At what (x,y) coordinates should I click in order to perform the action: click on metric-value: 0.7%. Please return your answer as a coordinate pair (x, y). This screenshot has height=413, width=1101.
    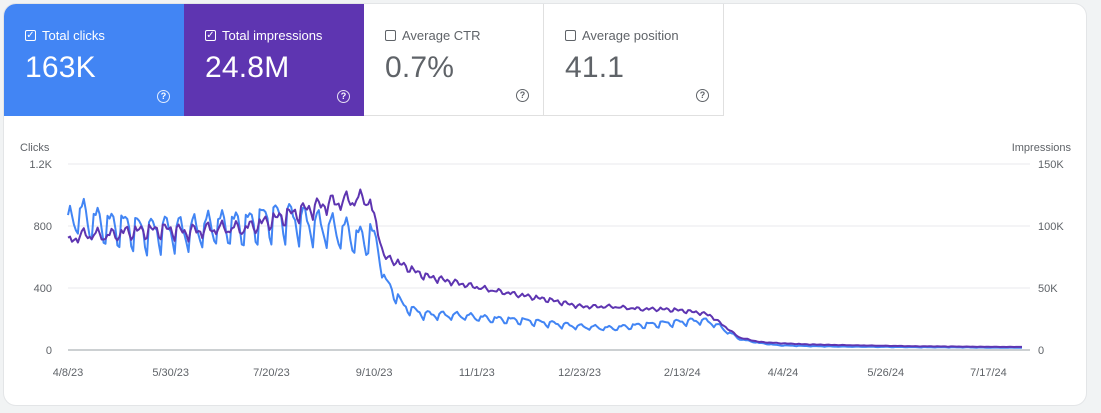
    Looking at the image, I should click on (420, 67).